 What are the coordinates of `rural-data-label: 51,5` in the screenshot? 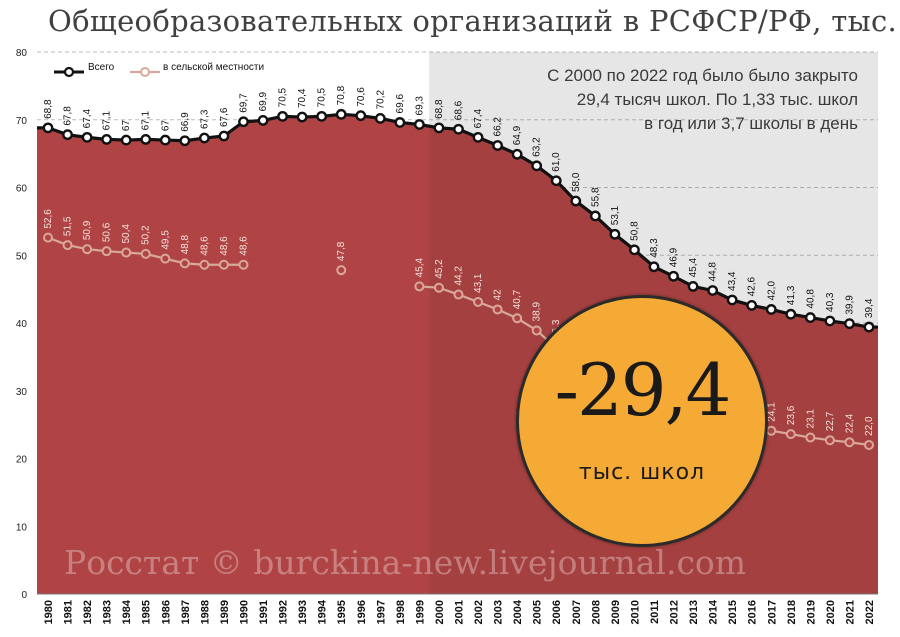 It's located at (68, 226).